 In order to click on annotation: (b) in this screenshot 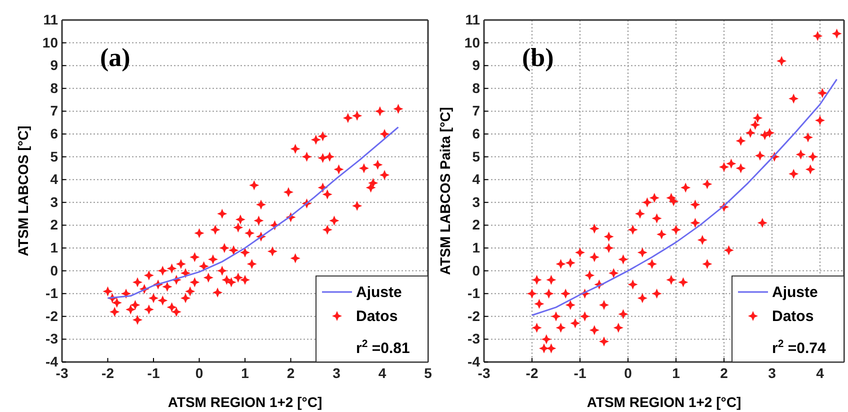, I will do `click(538, 57)`.